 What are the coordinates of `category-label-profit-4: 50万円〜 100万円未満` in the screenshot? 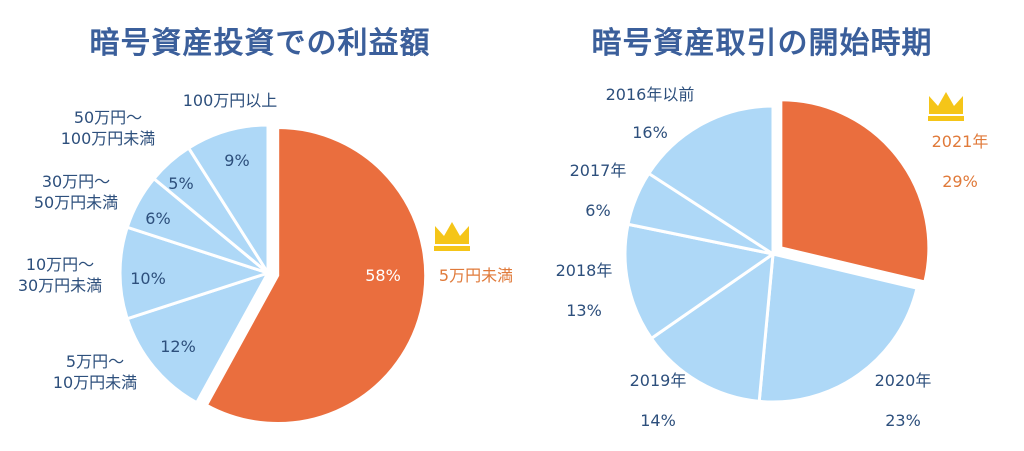 It's located at (108, 128).